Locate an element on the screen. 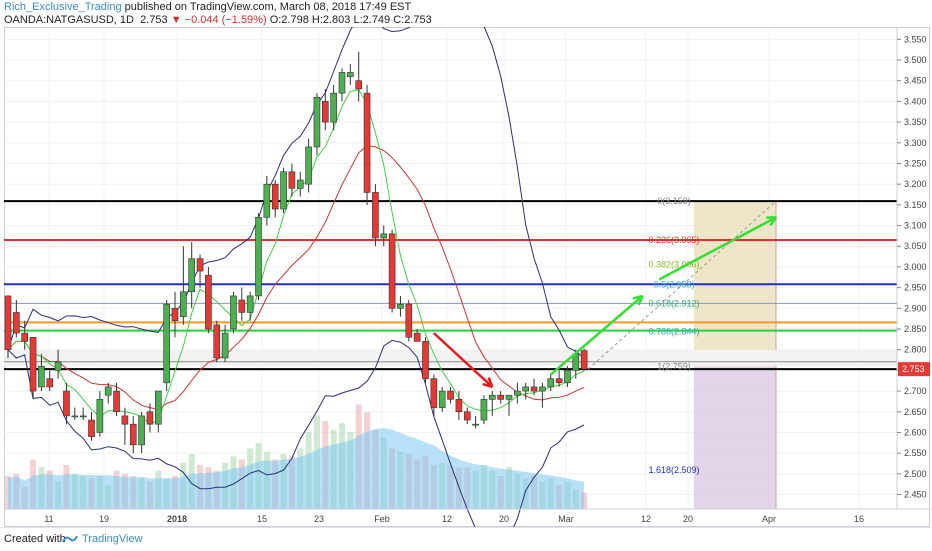 The image size is (932, 551). time-label: 16 is located at coordinates (859, 519).